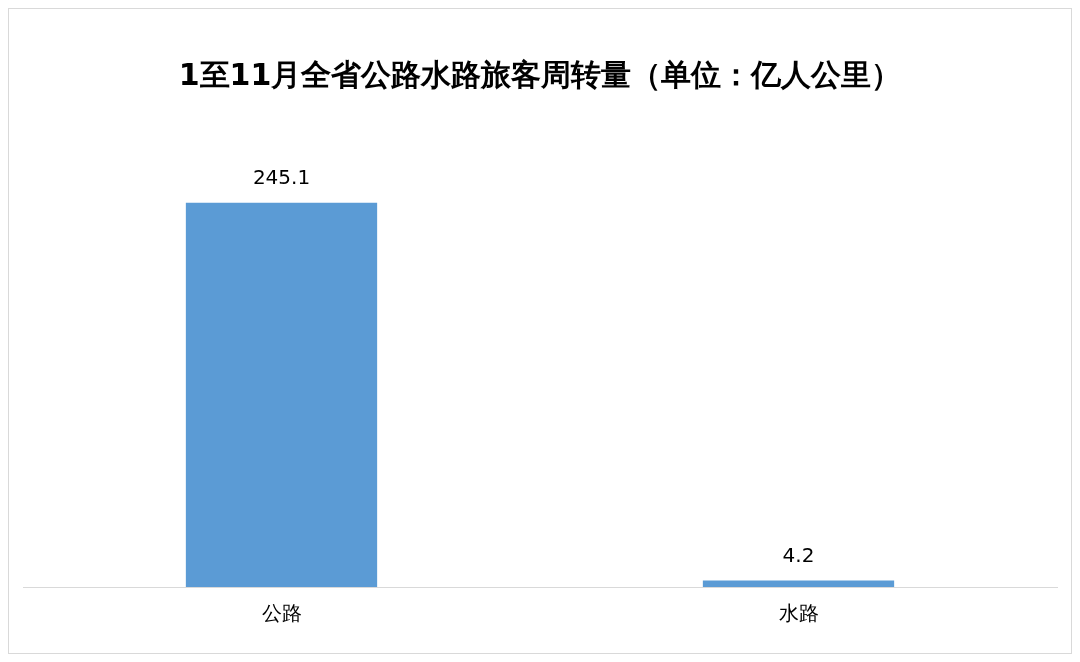  Describe the element at coordinates (798, 554) in the screenshot. I see `data-label: 4.2` at that location.